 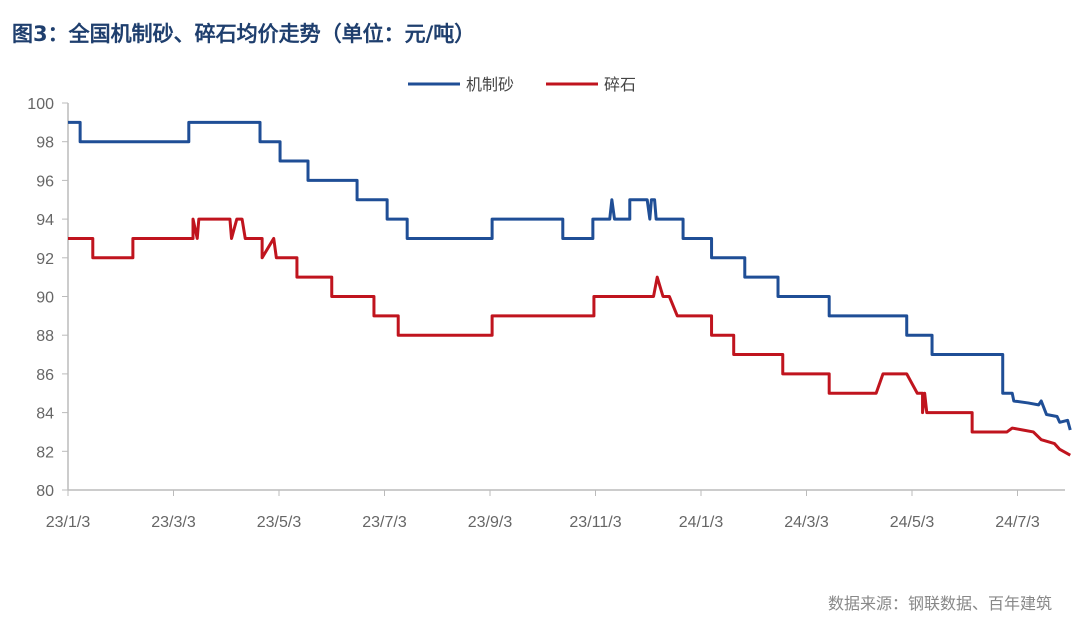 What do you see at coordinates (45, 375) in the screenshot?
I see `y-tick-label: 86` at bounding box center [45, 375].